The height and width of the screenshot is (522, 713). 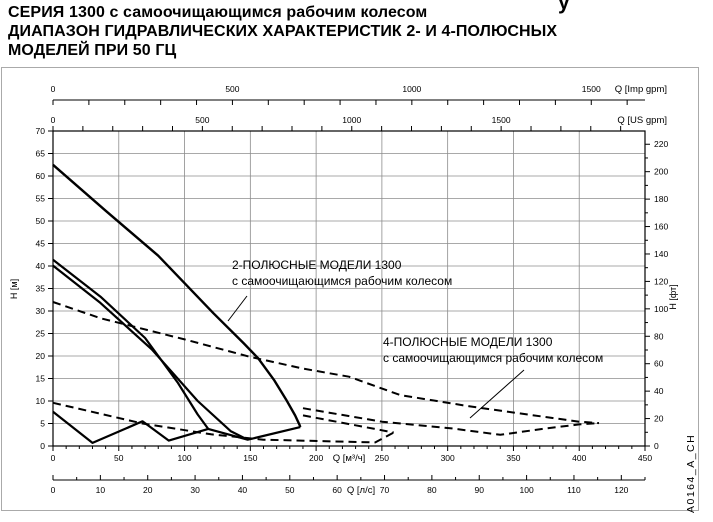 What do you see at coordinates (468, 342) in the screenshot?
I see `label-4pole-text: 4-ПОЛЮСНЫЕ МОДЕЛИ 1300` at bounding box center [468, 342].